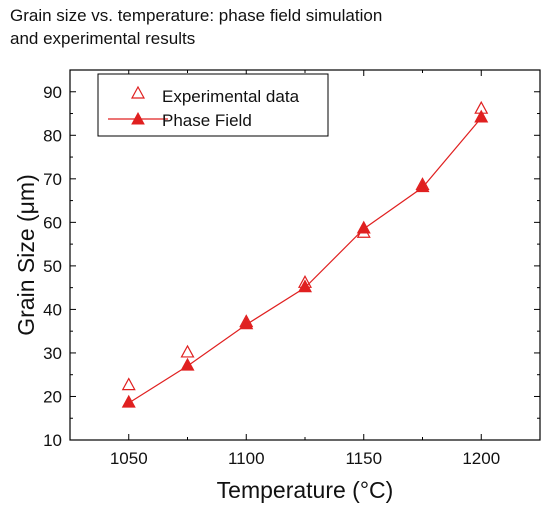 This screenshot has height=508, width=550. Describe the element at coordinates (52, 309) in the screenshot. I see `y-tick-label-40: 40` at that location.